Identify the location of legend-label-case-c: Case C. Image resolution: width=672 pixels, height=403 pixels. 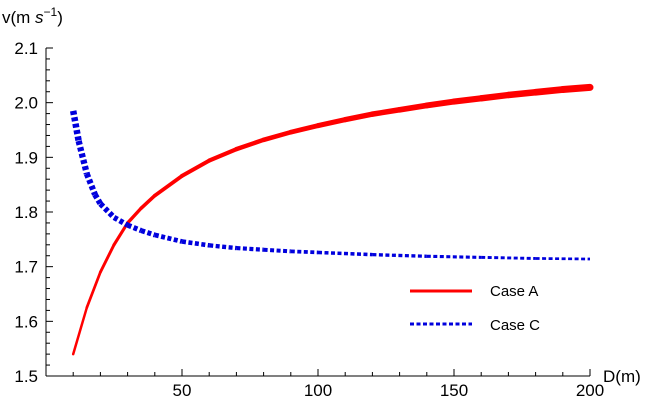
(515, 325).